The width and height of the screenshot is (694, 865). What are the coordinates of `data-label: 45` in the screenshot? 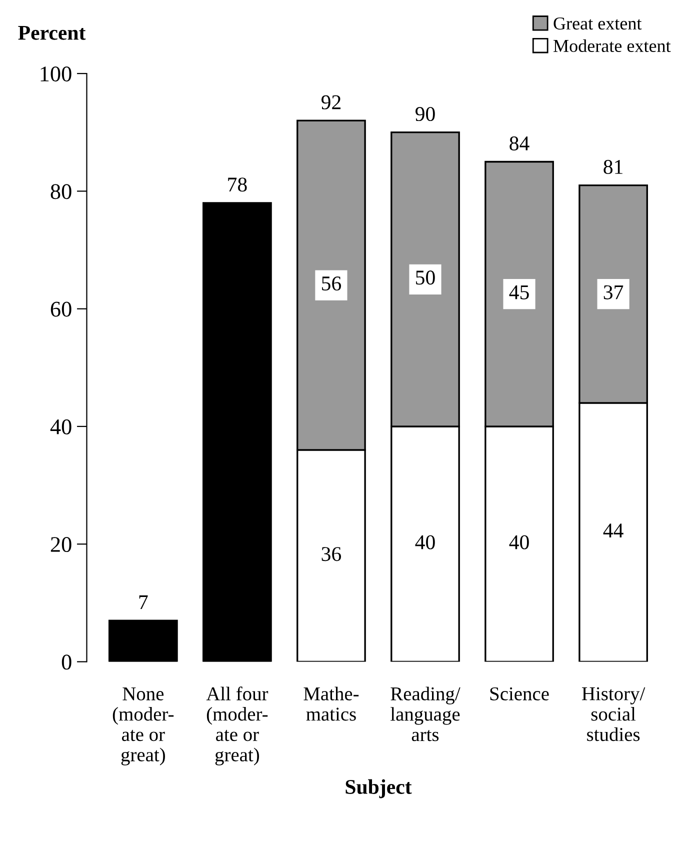 It's located at (519, 292).